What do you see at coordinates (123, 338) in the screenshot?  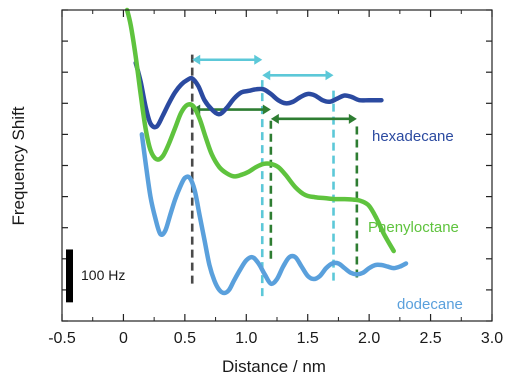 I see `x-tick-label: 0` at bounding box center [123, 338].